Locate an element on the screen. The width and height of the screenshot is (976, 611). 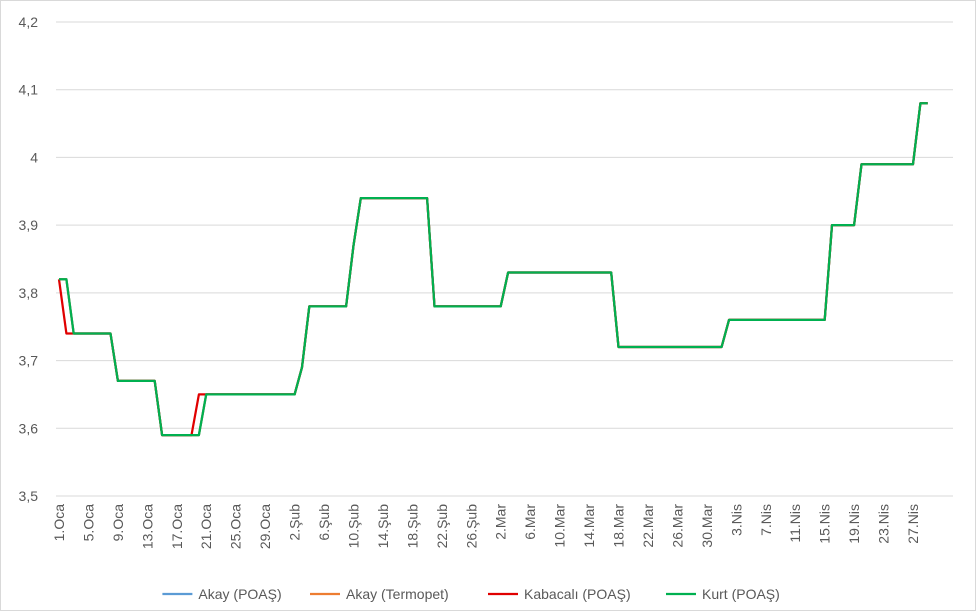
x-tick-label: 21.Oca is located at coordinates (206, 526).